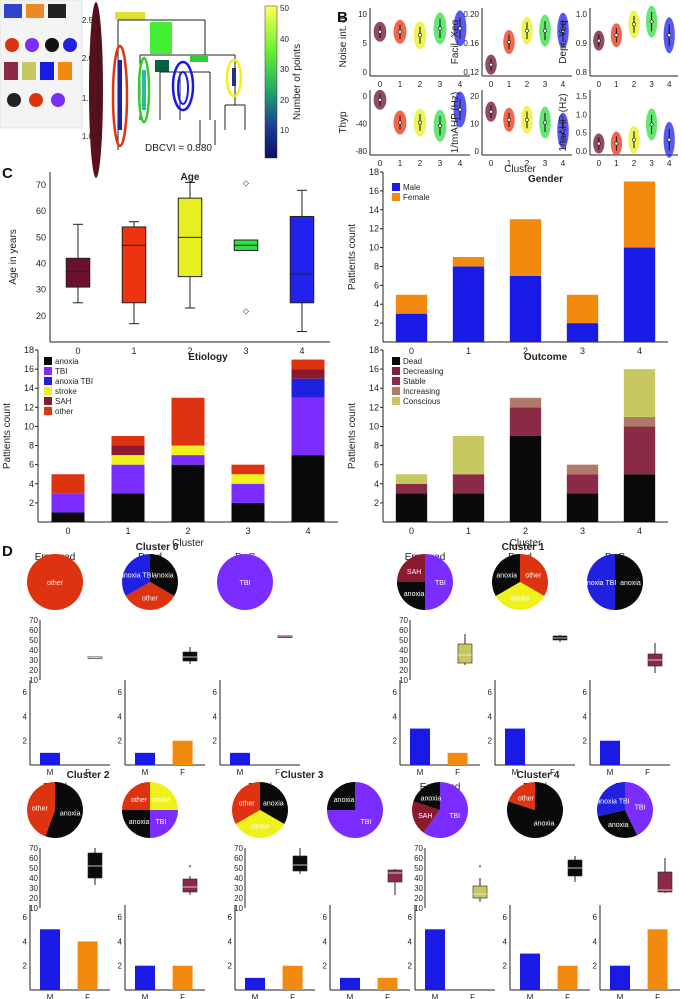  Describe the element at coordinates (301, 351) in the screenshot. I see `age-x-tick: 4` at that location.